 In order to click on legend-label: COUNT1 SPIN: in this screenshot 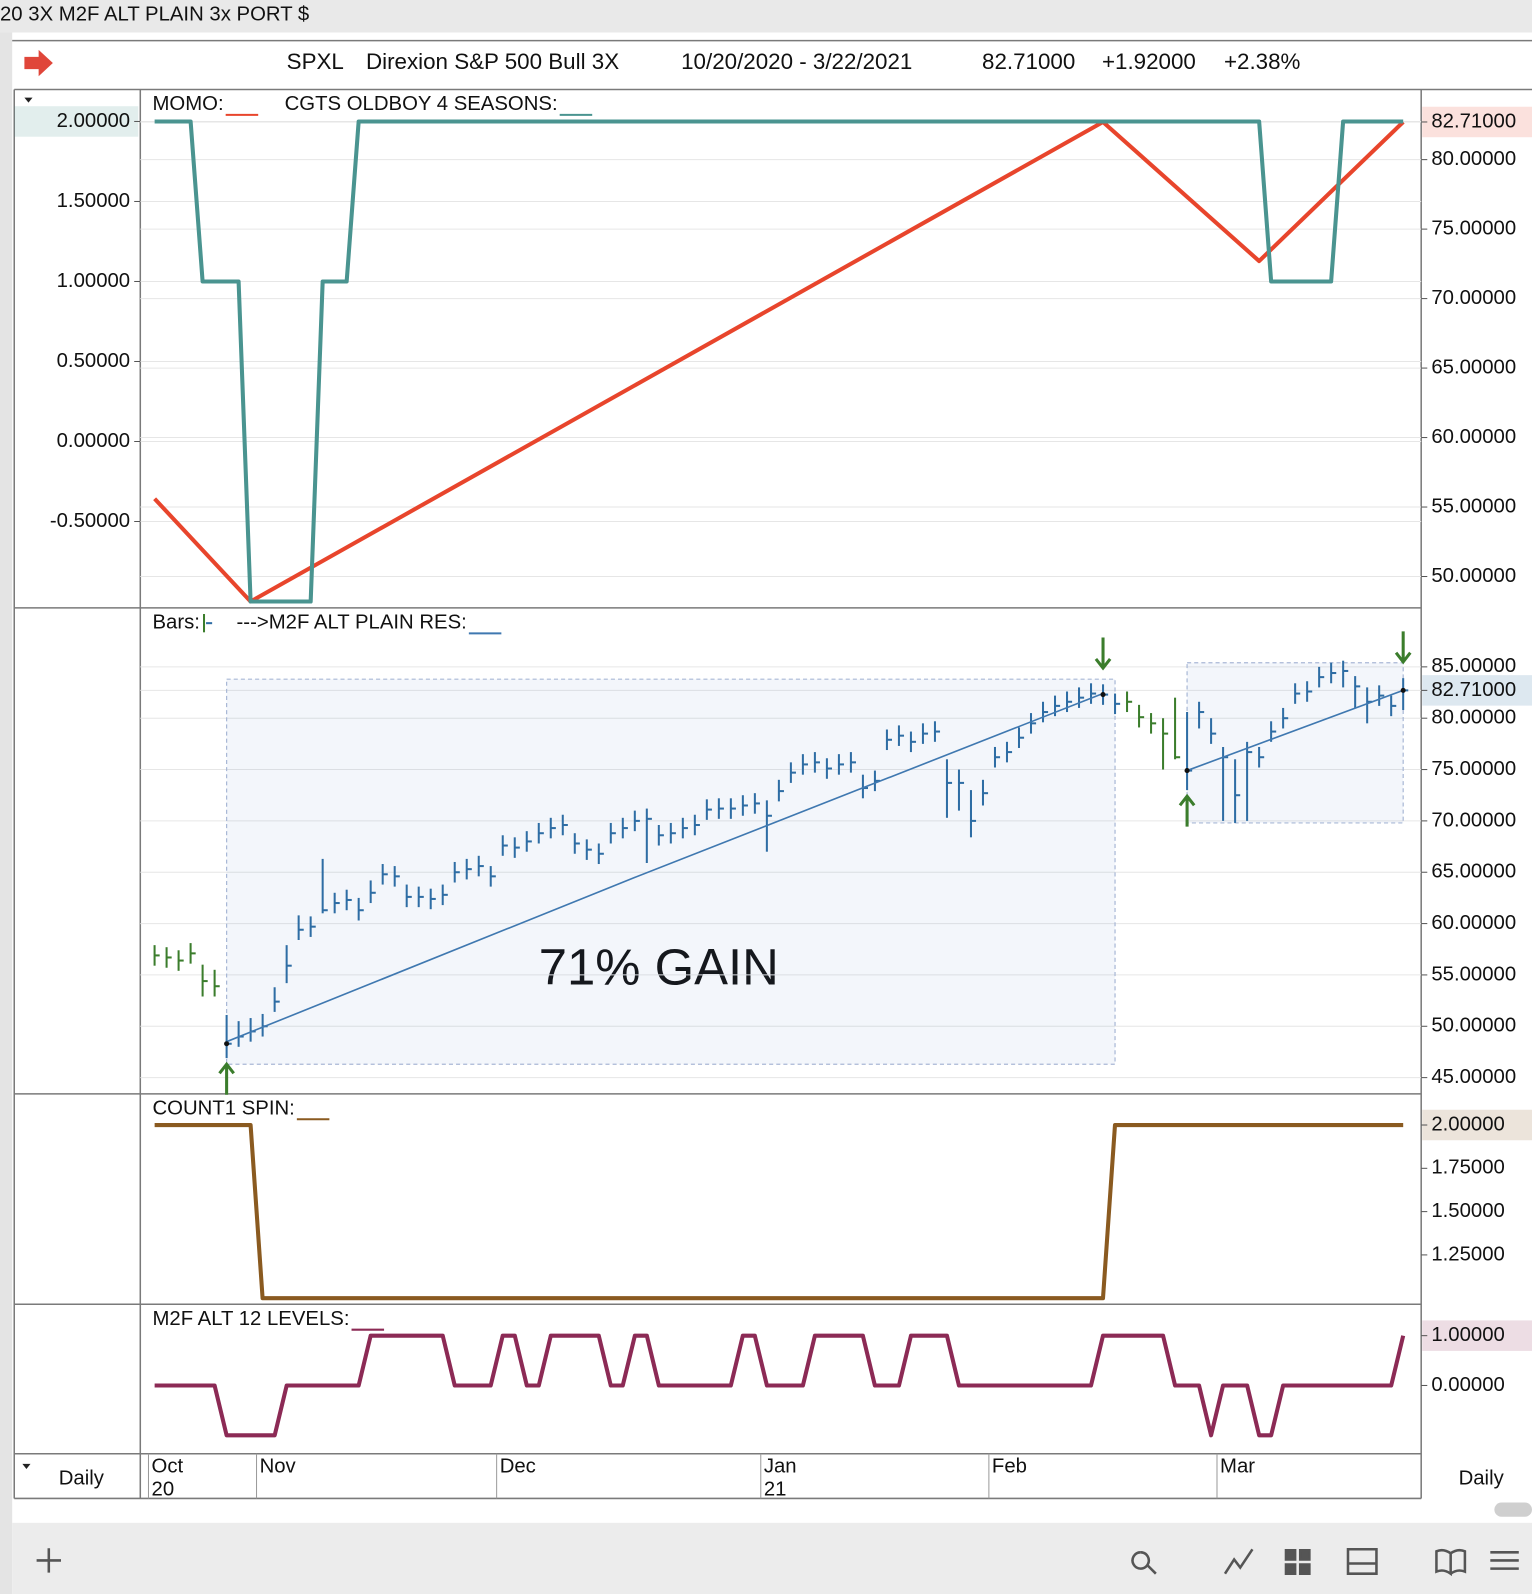, I will do `click(223, 1108)`.